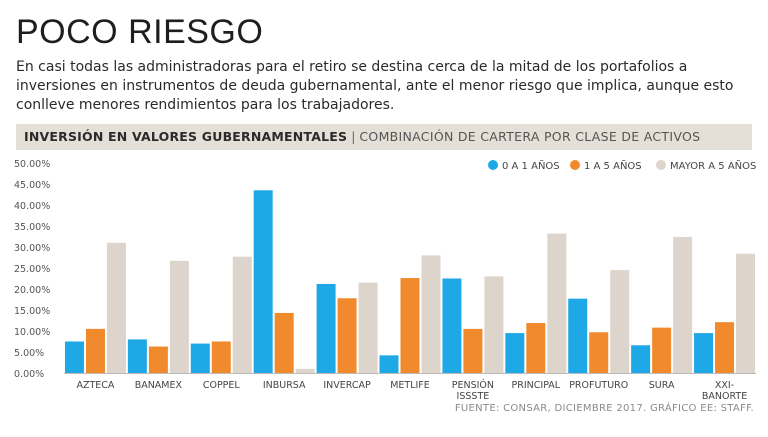 The width and height of the screenshot is (768, 437). I want to click on x-tick-label: INBURSA, so click(284, 385).